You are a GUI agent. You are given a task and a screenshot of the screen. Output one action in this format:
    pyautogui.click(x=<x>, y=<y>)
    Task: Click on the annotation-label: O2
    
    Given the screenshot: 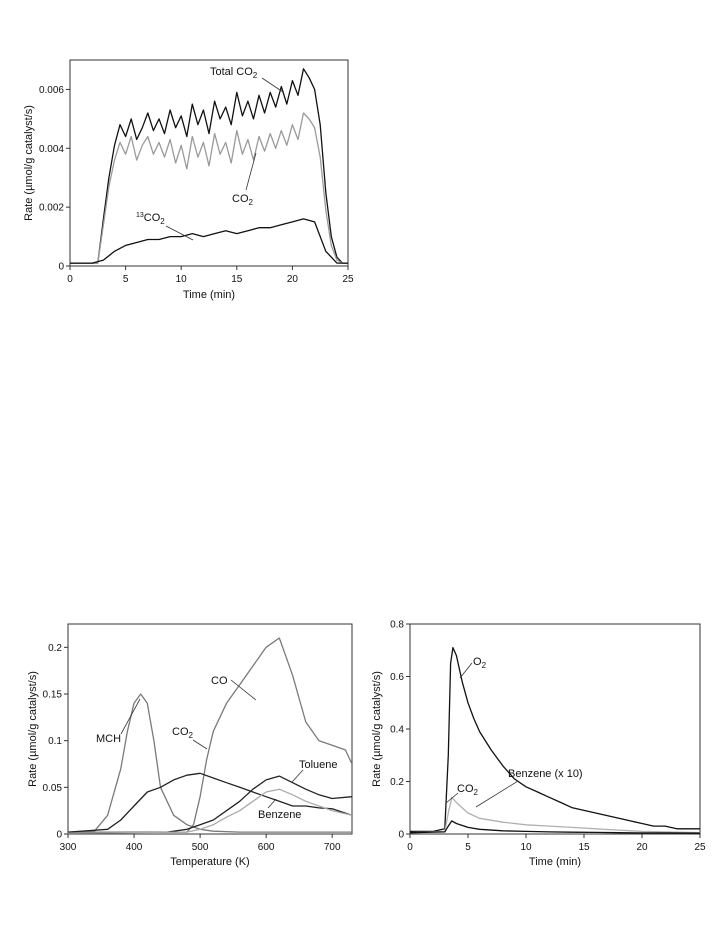 What is the action you would take?
    pyautogui.click(x=480, y=663)
    